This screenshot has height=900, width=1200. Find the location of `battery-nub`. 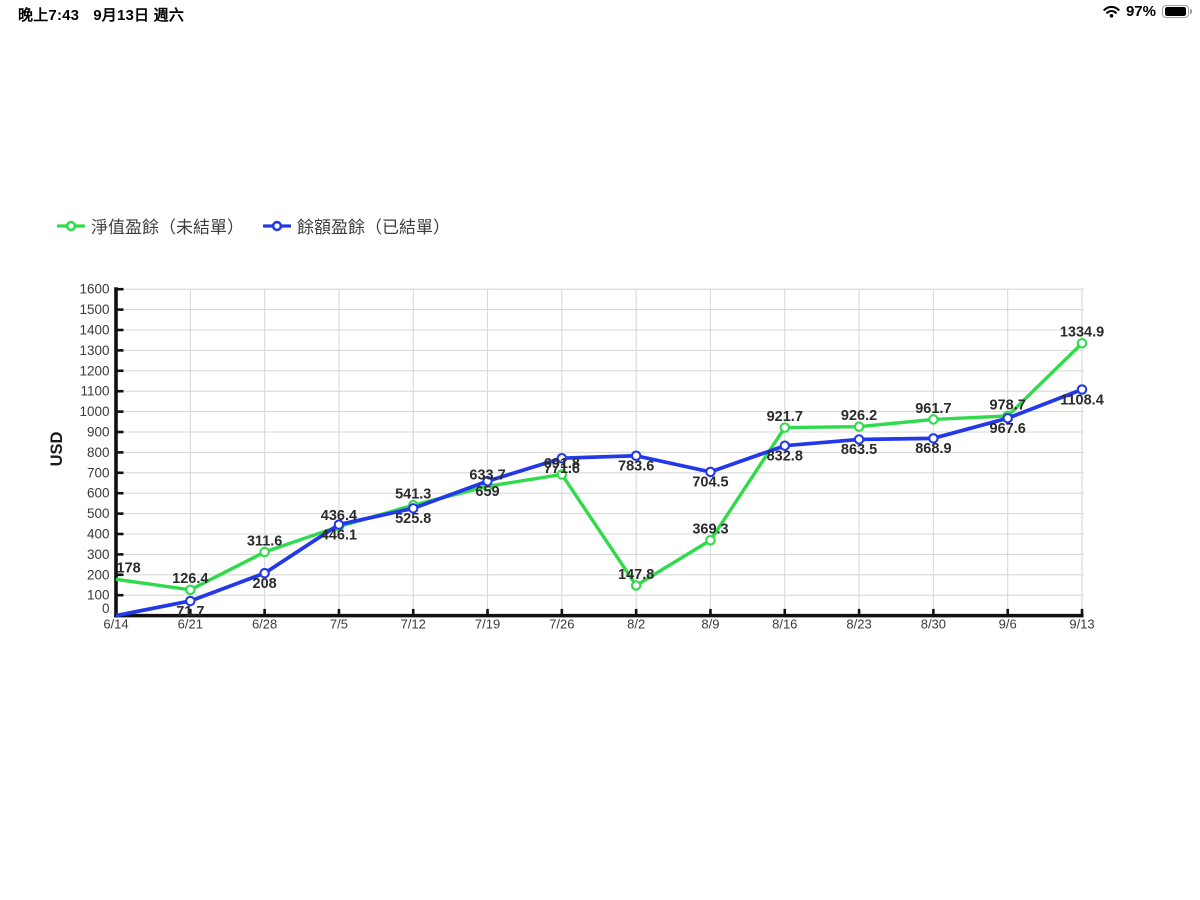

battery-nub is located at coordinates (1190, 11).